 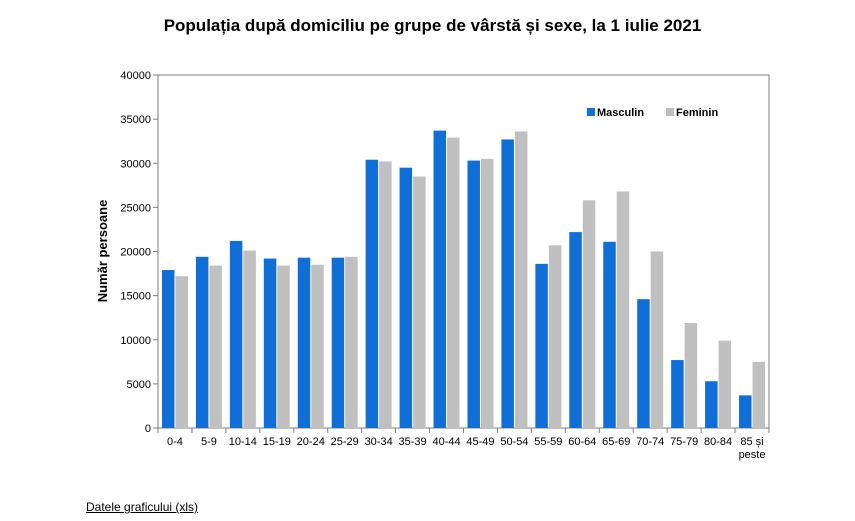 I want to click on x-tick-label: 25-29, so click(x=345, y=442).